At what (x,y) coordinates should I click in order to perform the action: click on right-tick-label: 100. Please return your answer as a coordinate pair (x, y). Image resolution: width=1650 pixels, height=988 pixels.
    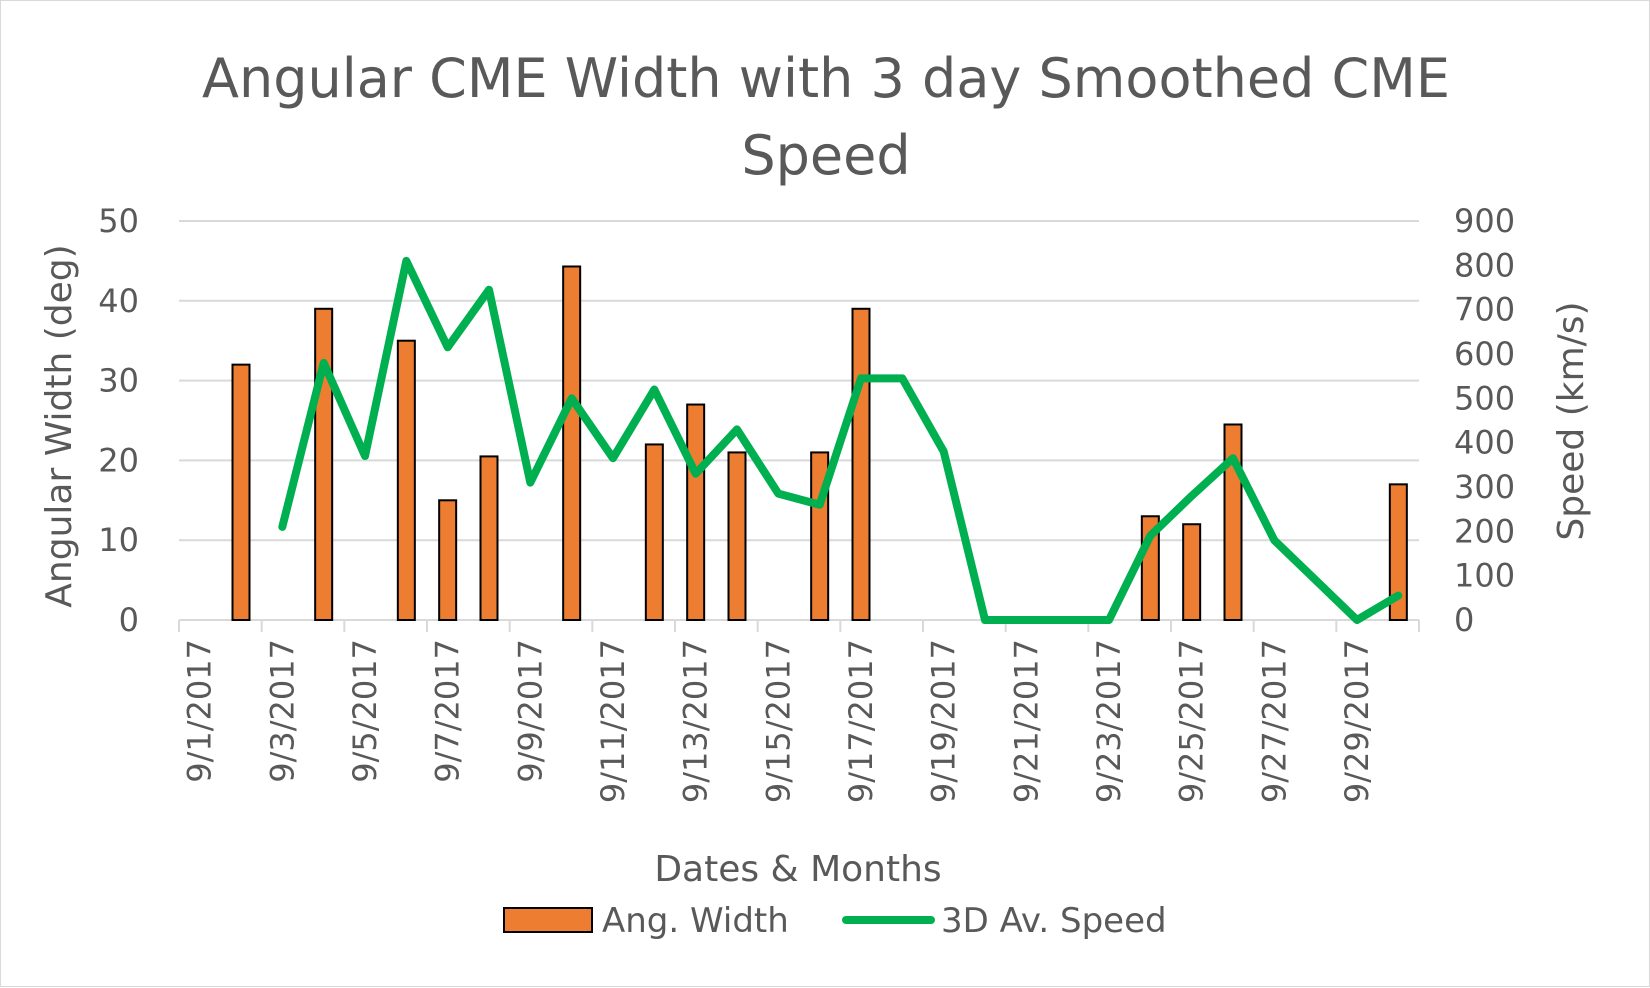
    Looking at the image, I should click on (1484, 576).